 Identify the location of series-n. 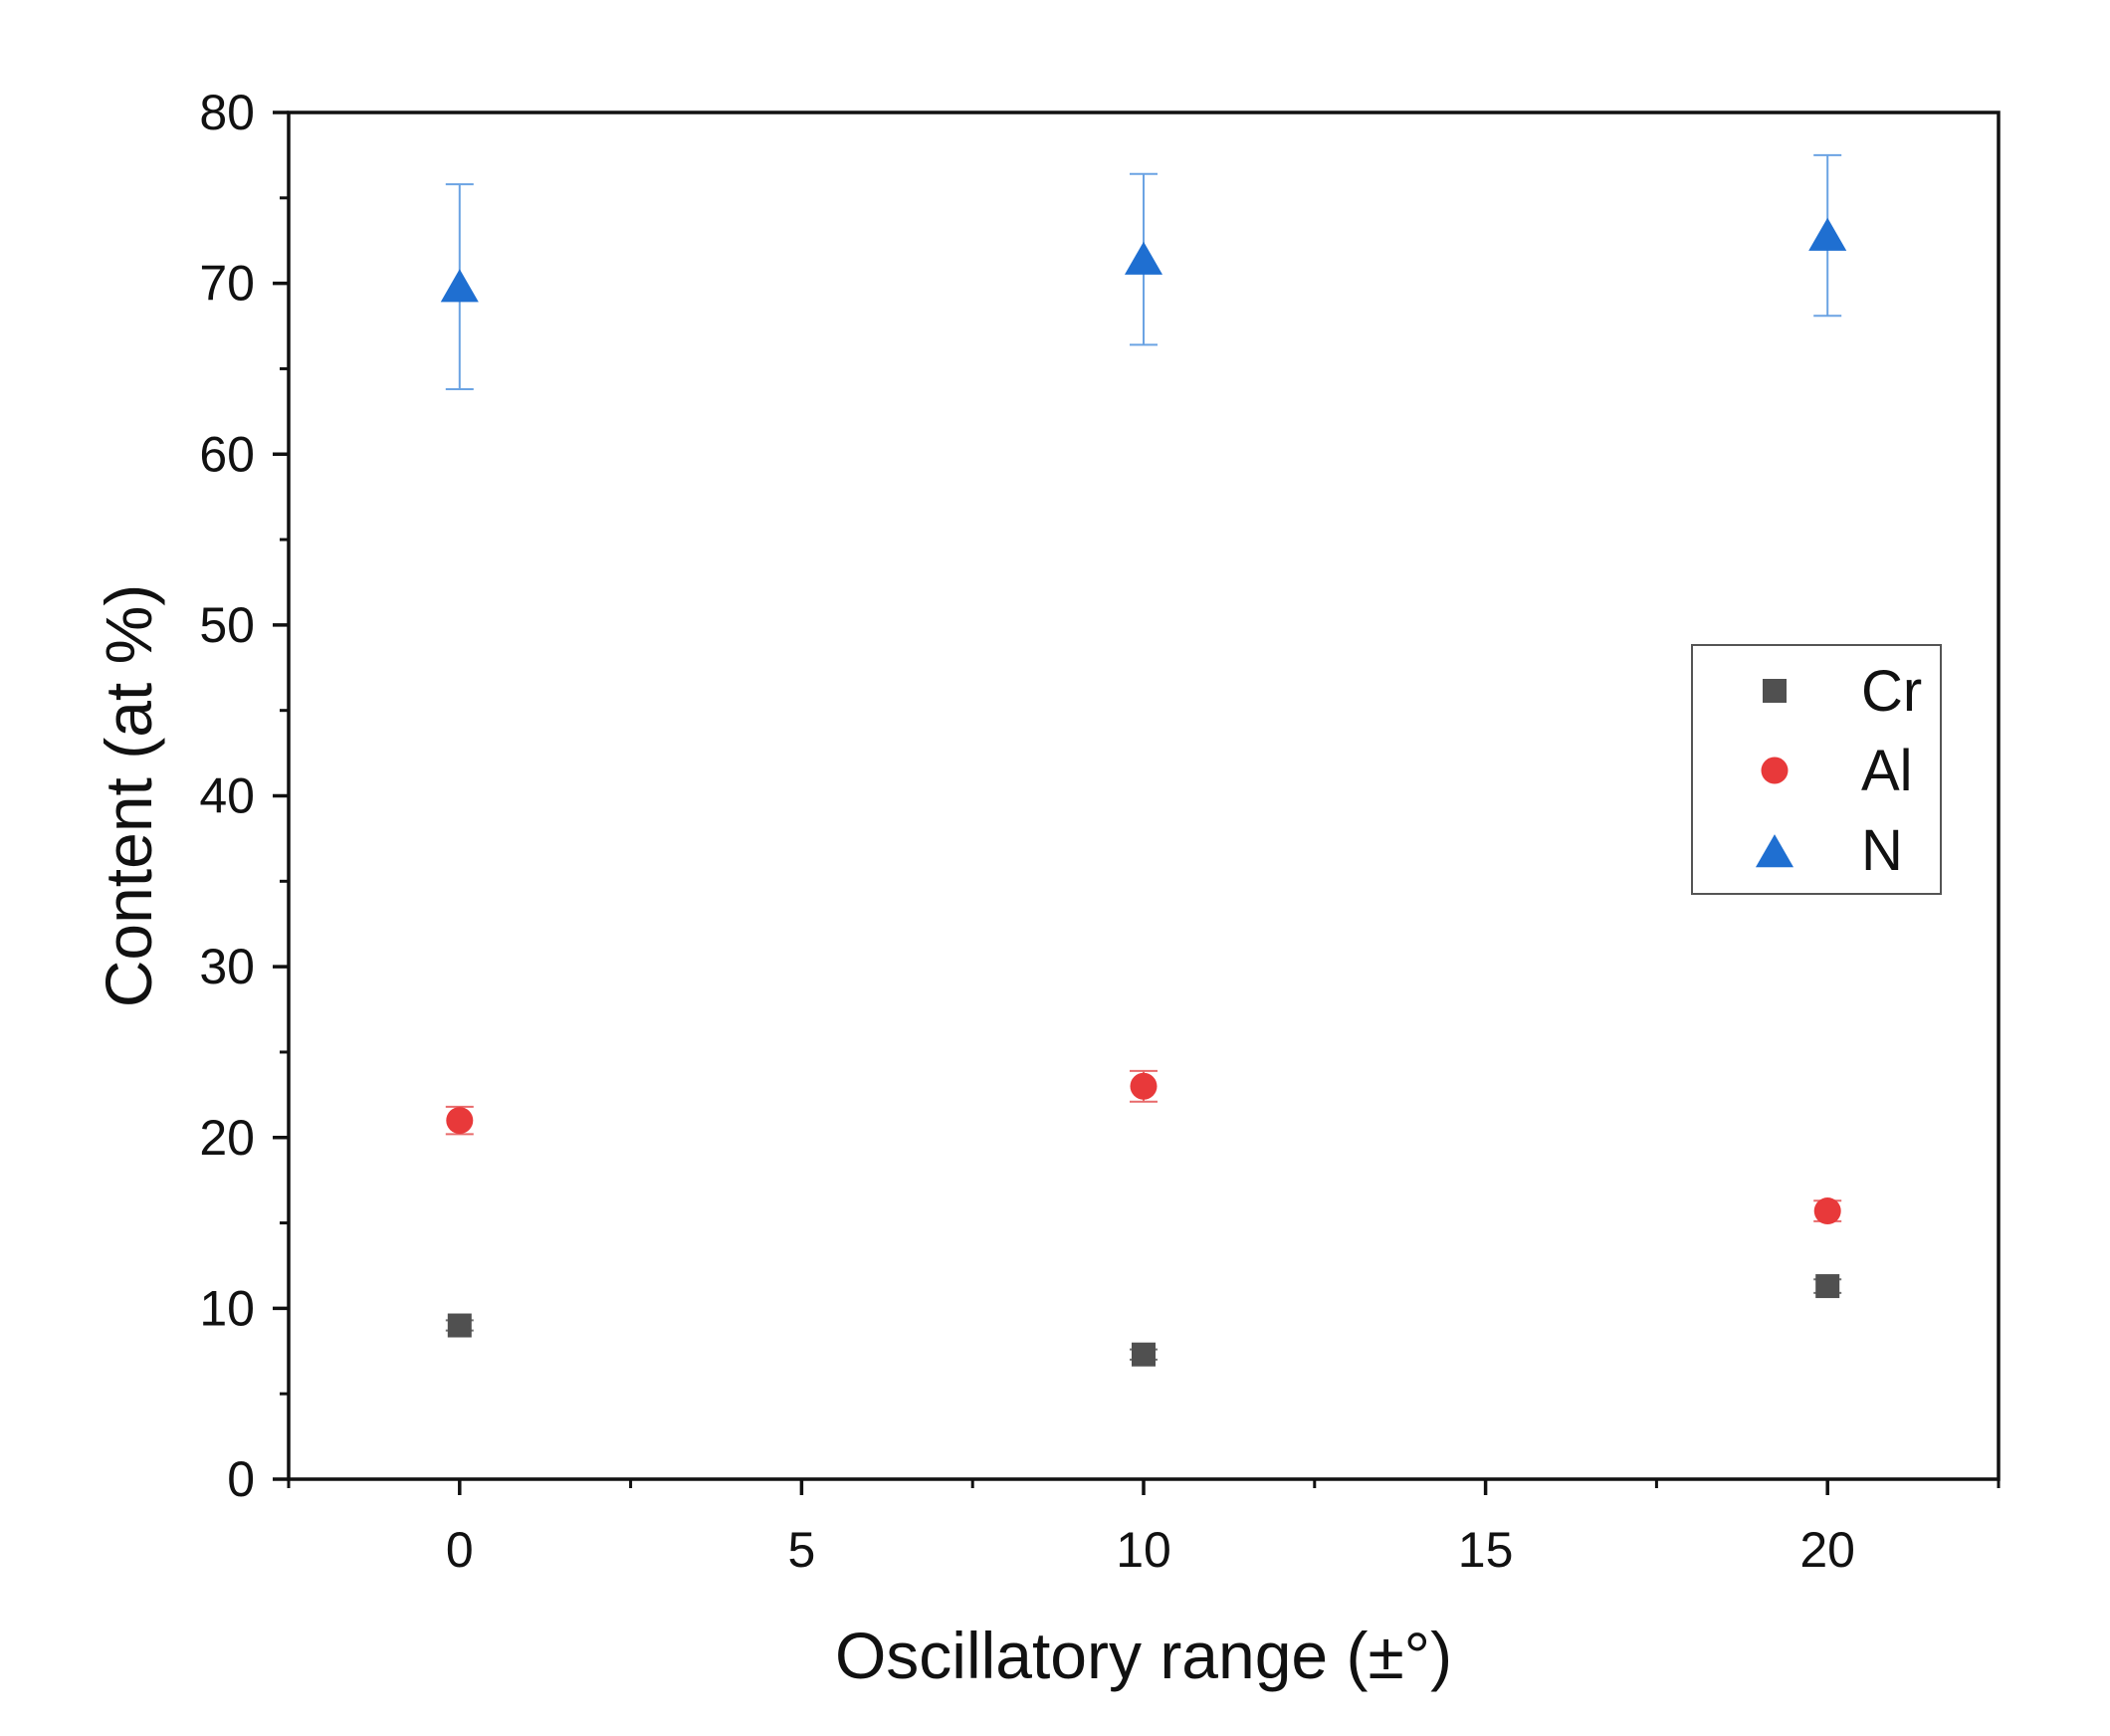
(1143, 272).